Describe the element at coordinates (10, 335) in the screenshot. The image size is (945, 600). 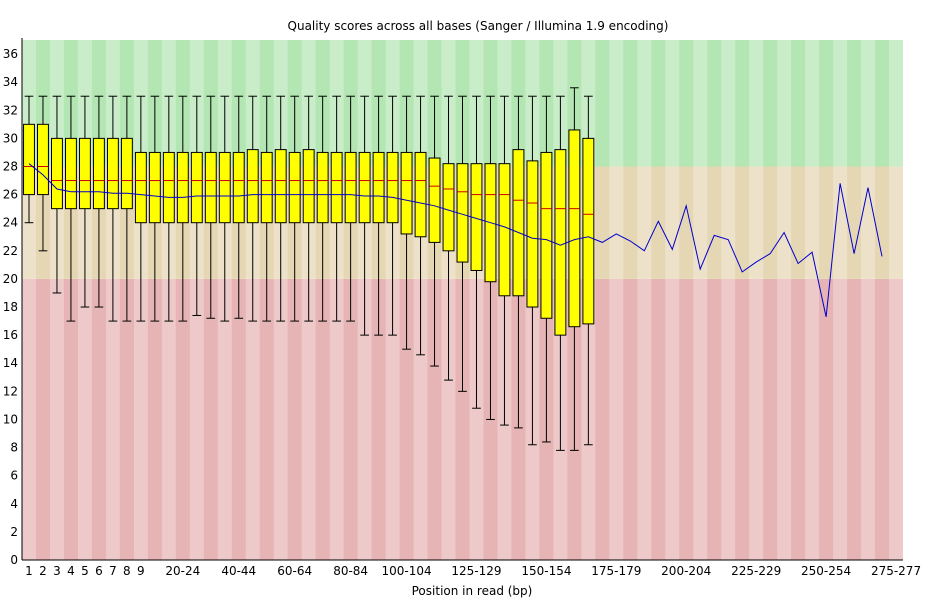
I see `y-tick-label: 16` at that location.